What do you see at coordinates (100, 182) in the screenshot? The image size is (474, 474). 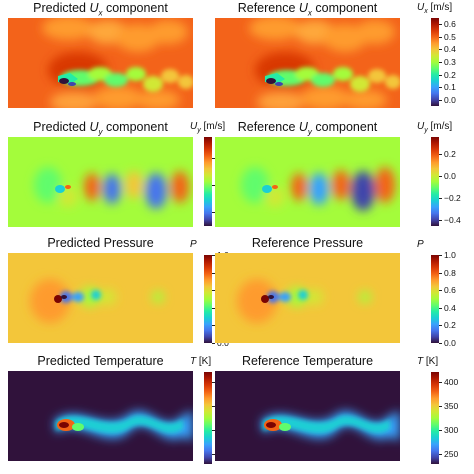 I see `field-plot-uy-predicted` at bounding box center [100, 182].